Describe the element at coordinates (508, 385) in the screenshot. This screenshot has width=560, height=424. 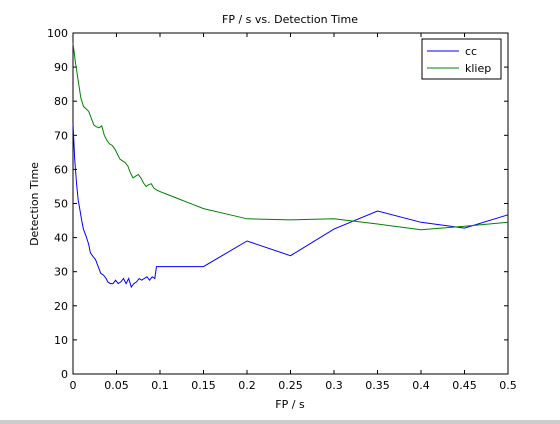
I see `x-tick-label: 0.5` at that location.